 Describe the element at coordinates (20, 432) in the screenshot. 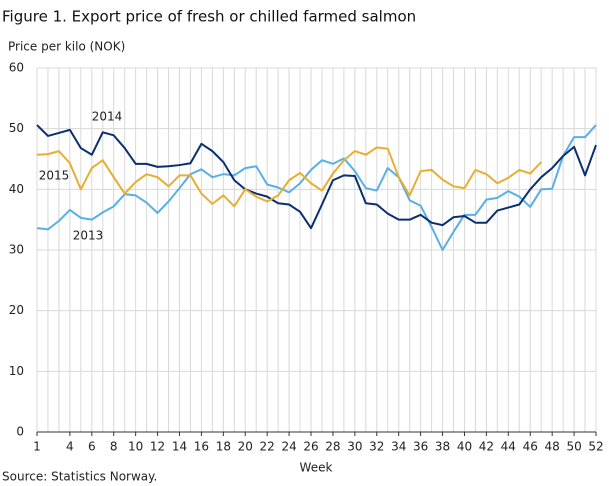

I see `y-tick-label: 0` at that location.